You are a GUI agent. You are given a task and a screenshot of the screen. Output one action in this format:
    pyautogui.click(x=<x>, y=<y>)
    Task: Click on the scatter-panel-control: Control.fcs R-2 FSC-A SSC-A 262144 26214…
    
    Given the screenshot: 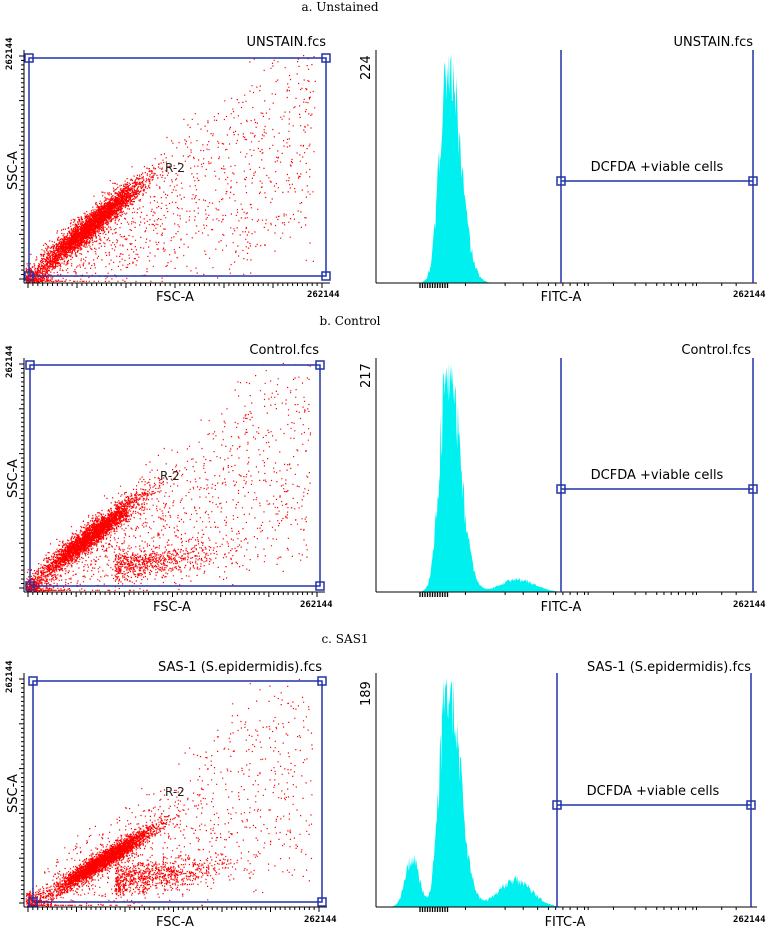 What is the action you would take?
    pyautogui.click(x=169, y=479)
    